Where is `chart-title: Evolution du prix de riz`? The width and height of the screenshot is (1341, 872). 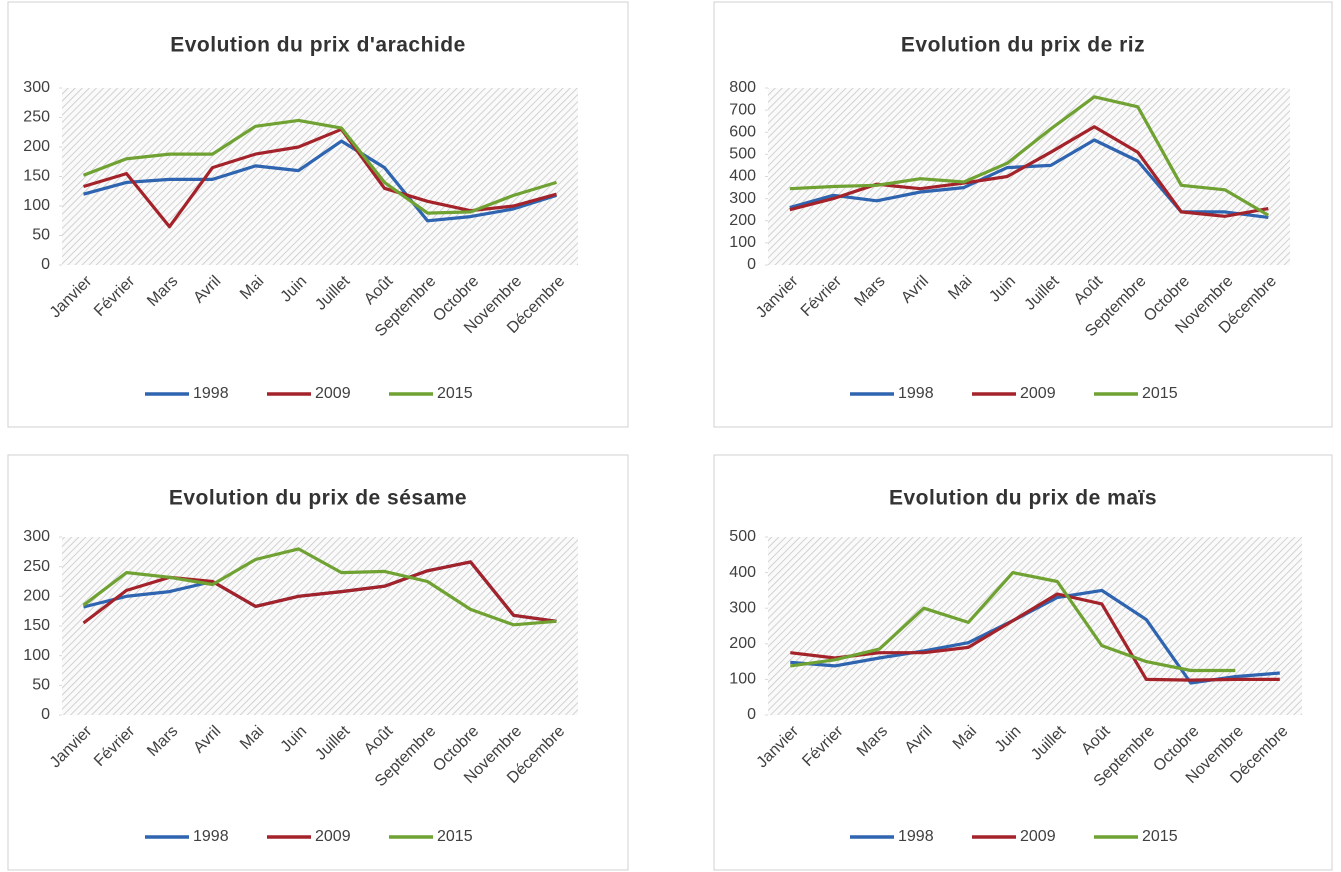 chart-title: Evolution du prix de riz is located at coordinates (1023, 45).